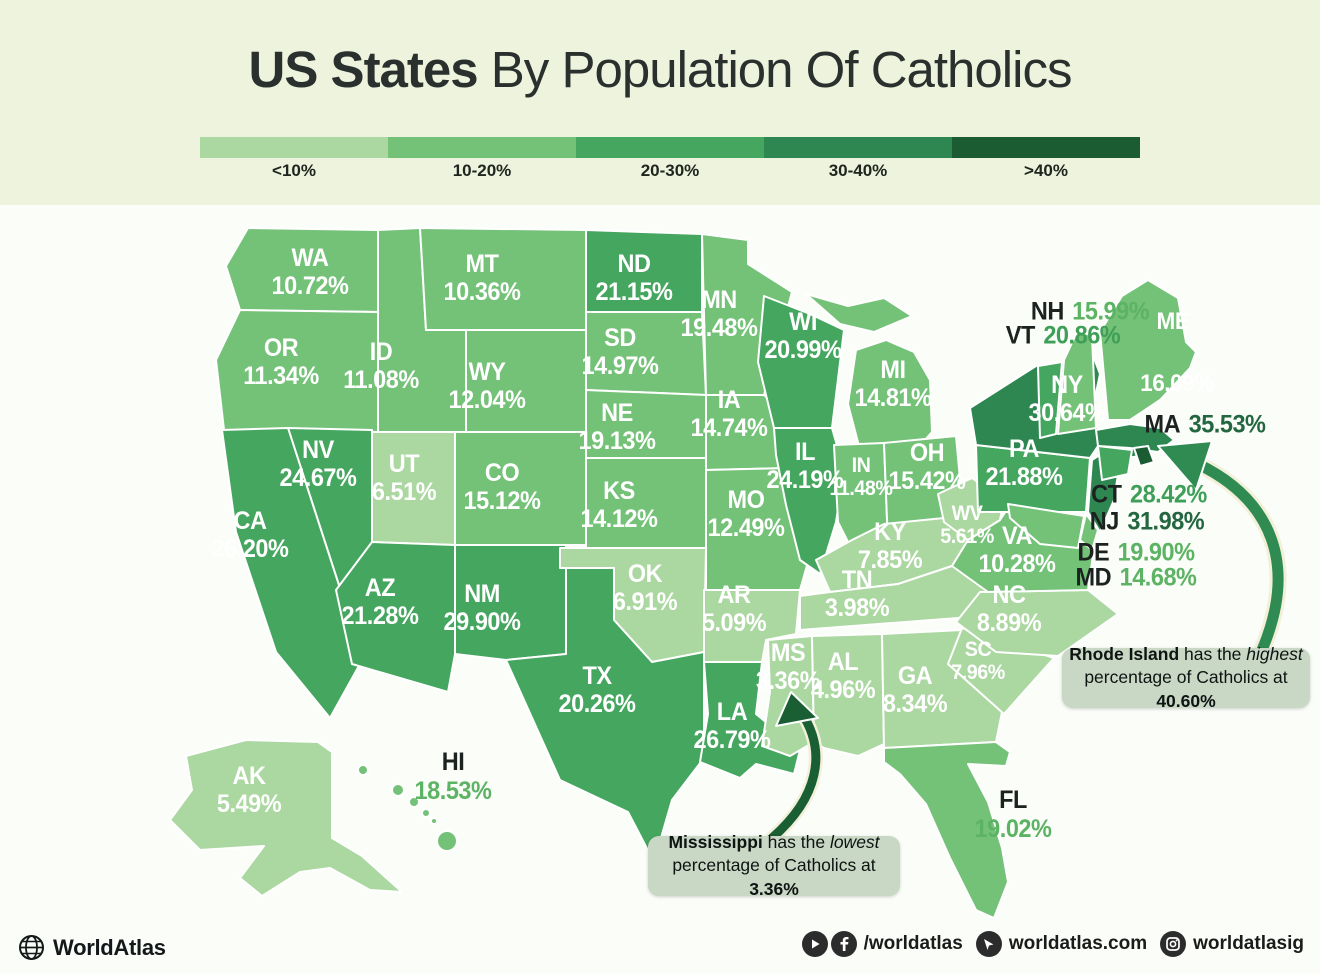 This screenshot has height=974, width=1320. I want to click on state-abbr: IL, so click(805, 452).